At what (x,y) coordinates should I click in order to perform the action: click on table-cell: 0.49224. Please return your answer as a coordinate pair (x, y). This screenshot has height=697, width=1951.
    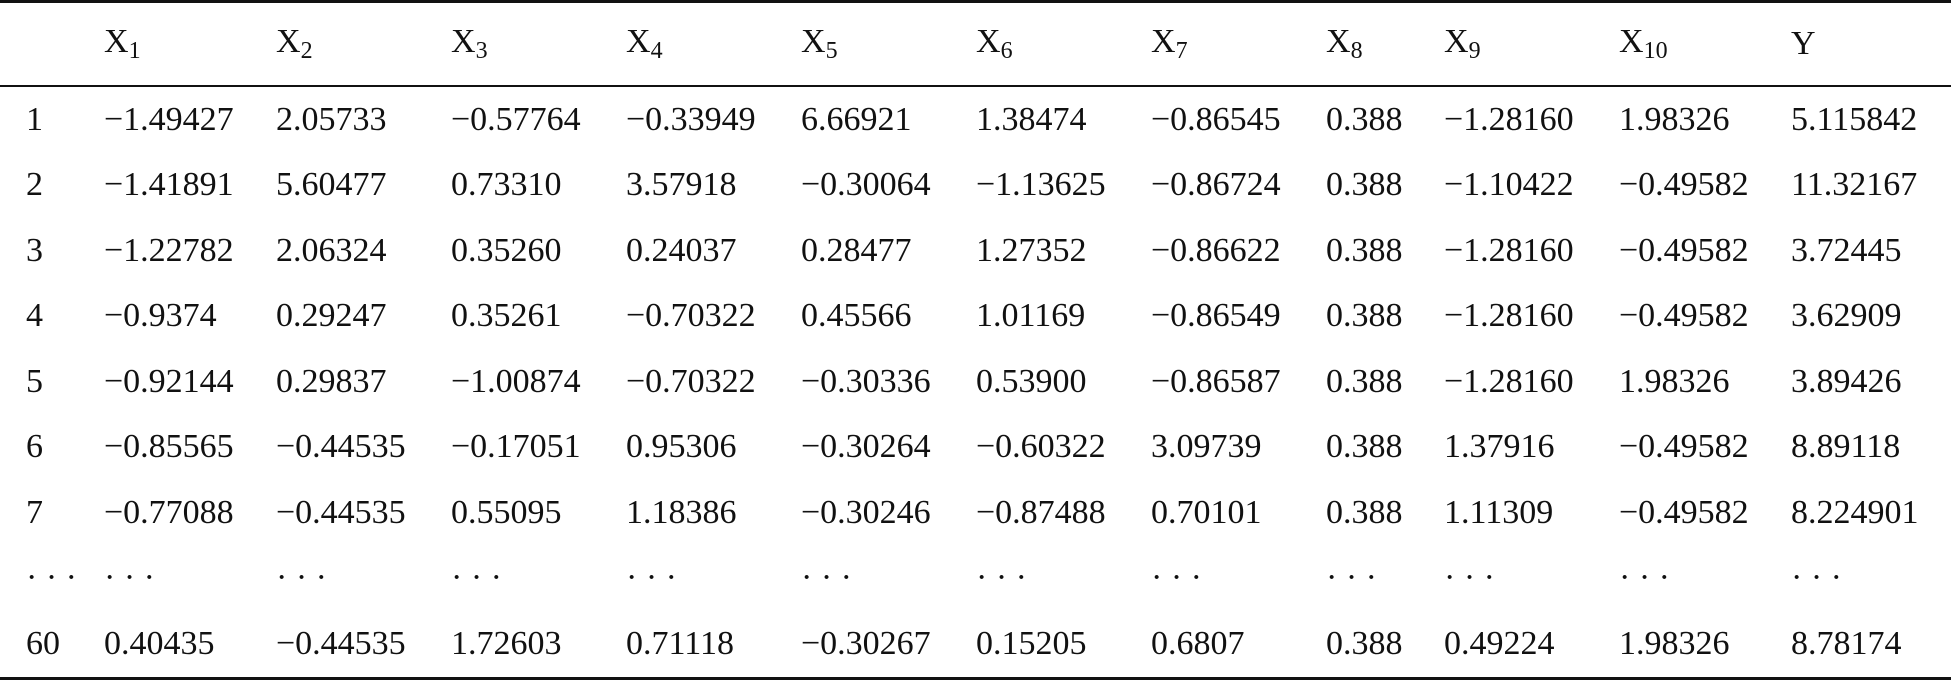
    Looking at the image, I should click on (1499, 643).